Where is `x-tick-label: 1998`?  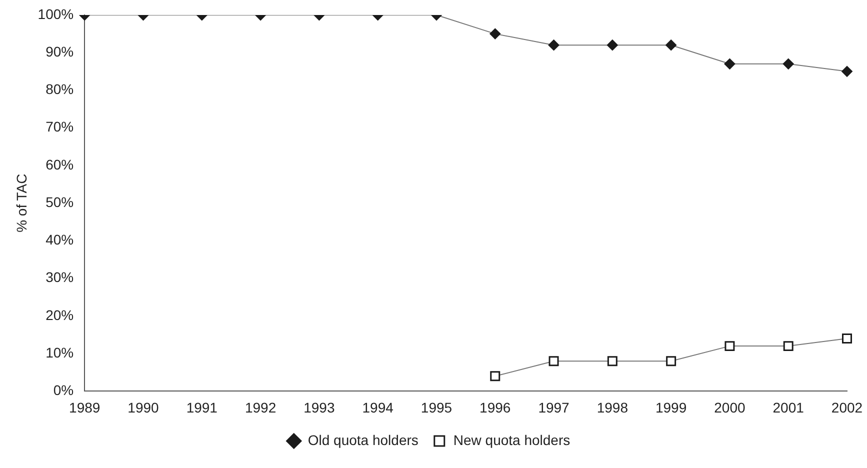 x-tick-label: 1998 is located at coordinates (612, 407).